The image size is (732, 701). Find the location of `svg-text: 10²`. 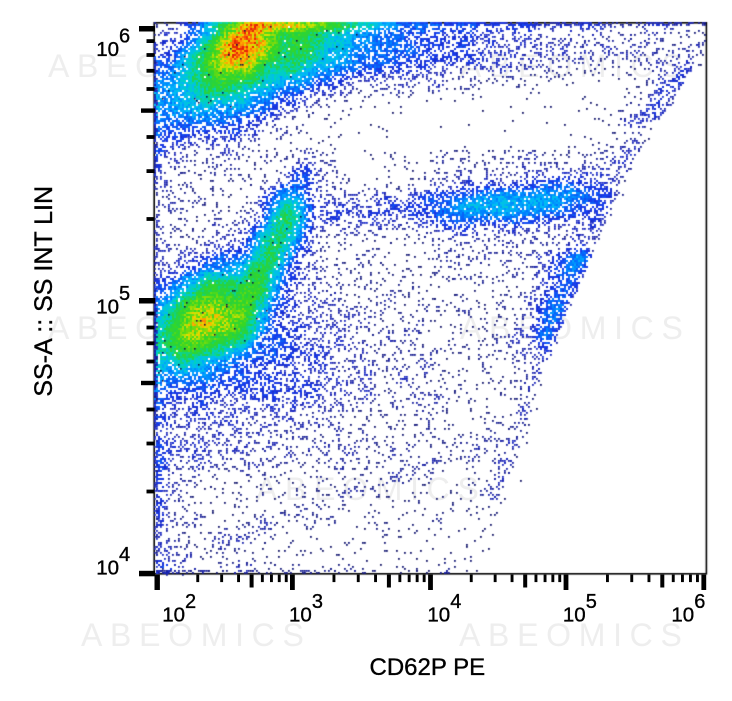

svg-text: 10² is located at coordinates (179, 608).